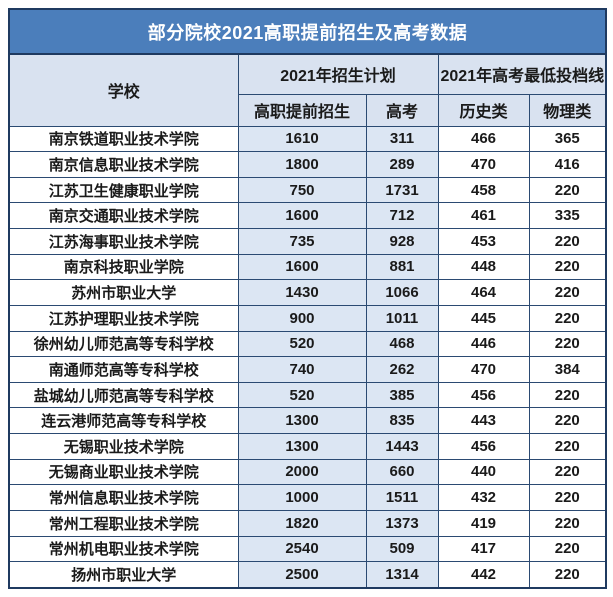 The height and width of the screenshot is (597, 613). I want to click on plan-gaokao-cell: 1314, so click(402, 575).